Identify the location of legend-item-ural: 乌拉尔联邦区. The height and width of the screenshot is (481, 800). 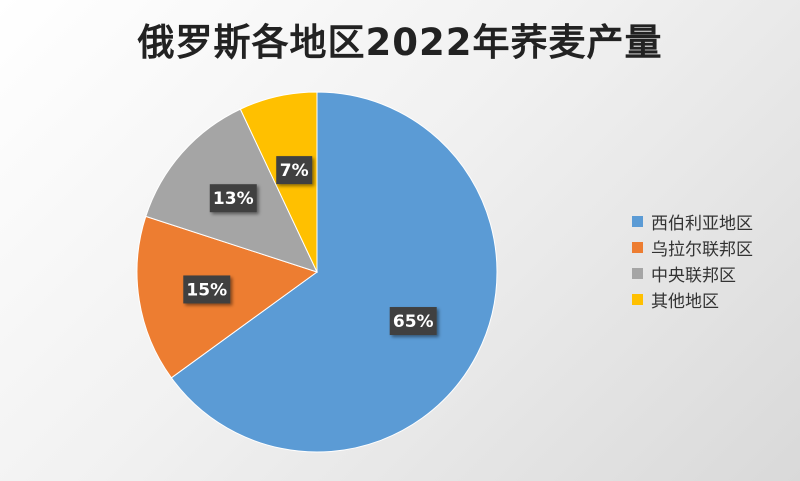
(692, 247).